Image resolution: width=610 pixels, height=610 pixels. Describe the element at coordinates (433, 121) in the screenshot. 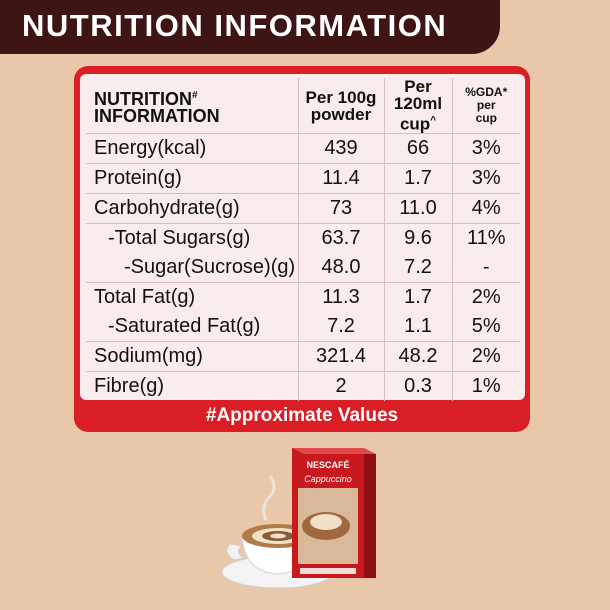

I see `header-per-cup-mark: ^` at that location.